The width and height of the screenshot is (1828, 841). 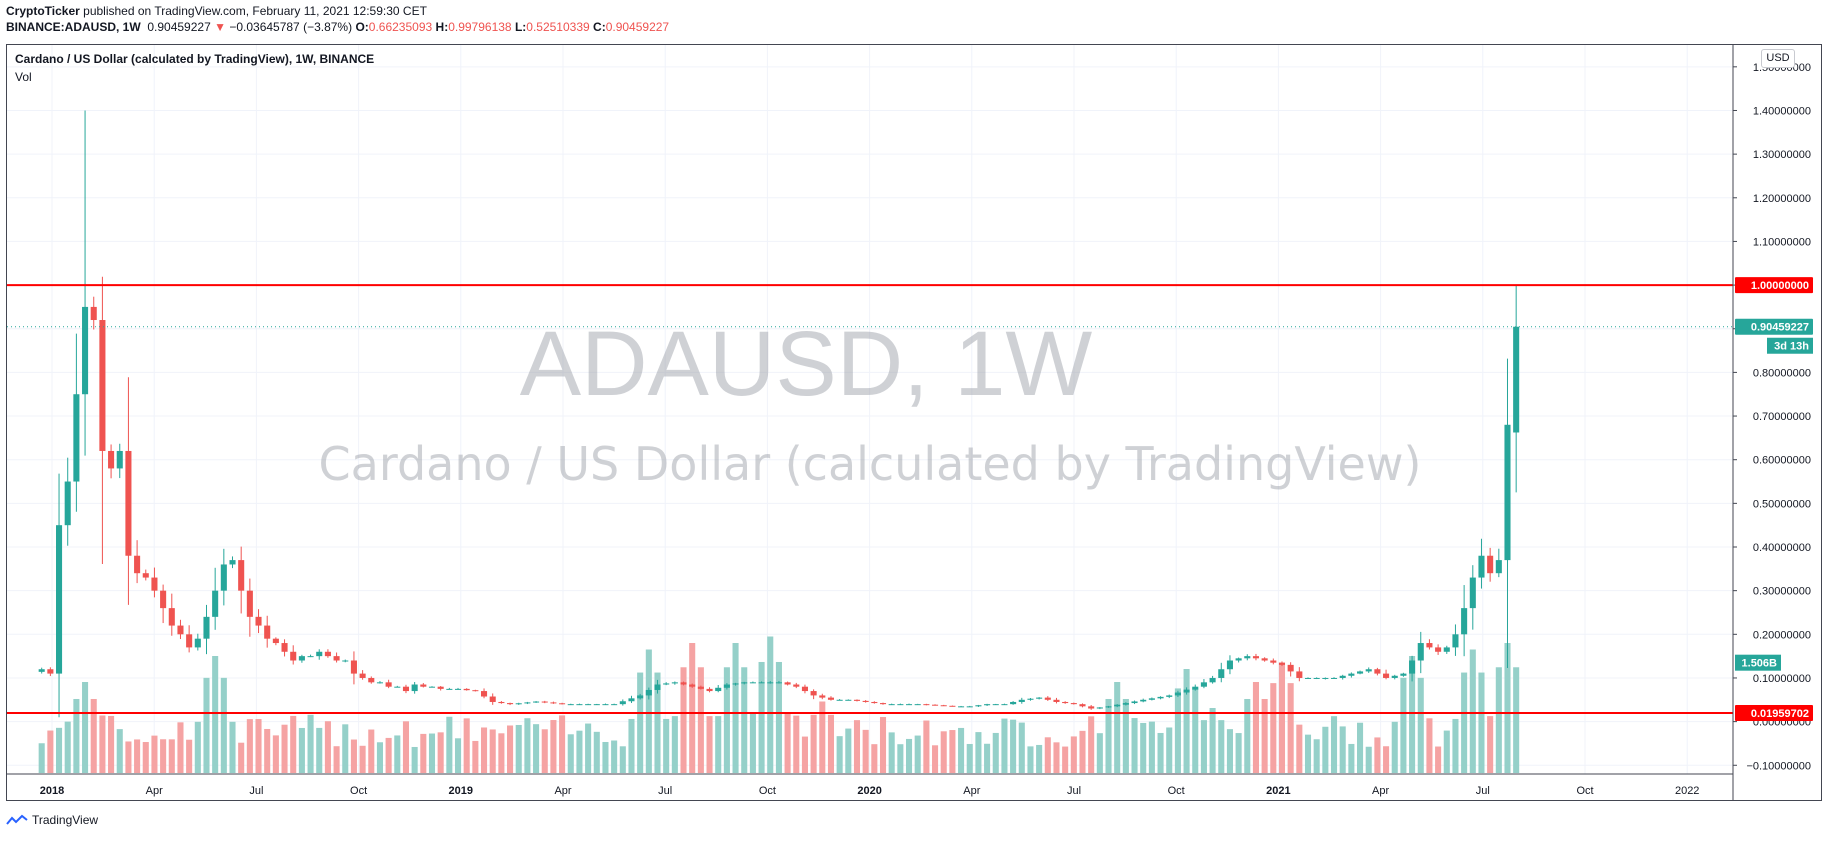 What do you see at coordinates (442, 27) in the screenshot?
I see `high-label: H:` at bounding box center [442, 27].